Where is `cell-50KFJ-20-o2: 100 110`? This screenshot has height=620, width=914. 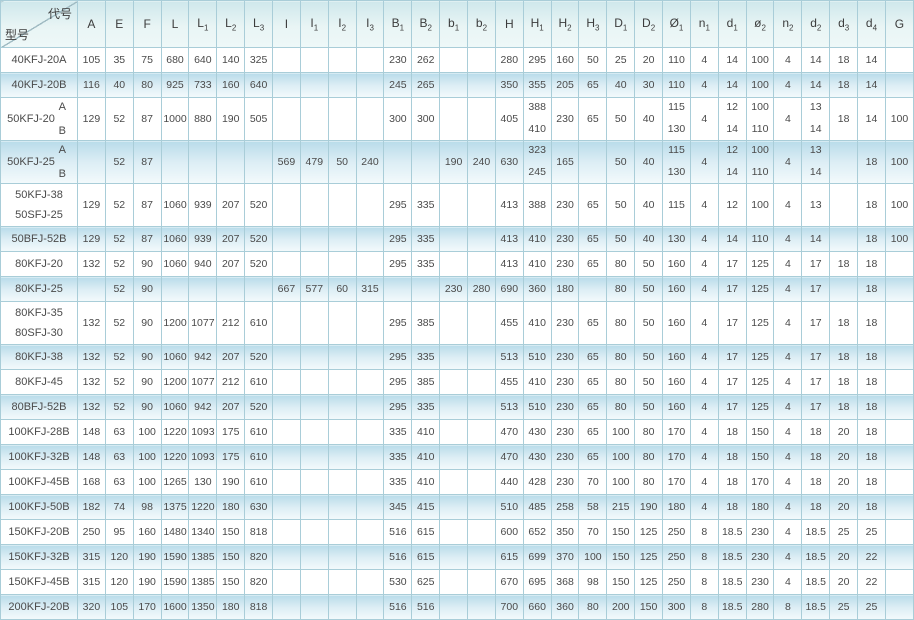
cell-50KFJ-20-o2: 100 110 is located at coordinates (760, 119).